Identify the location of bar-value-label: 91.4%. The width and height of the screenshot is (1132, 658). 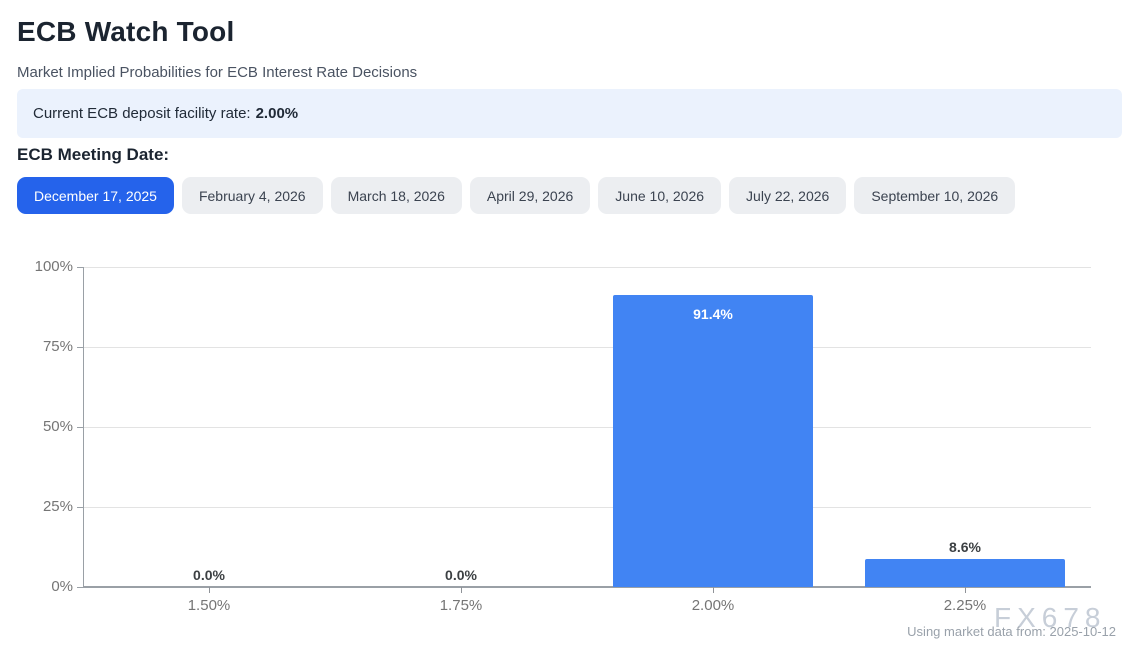
(713, 314).